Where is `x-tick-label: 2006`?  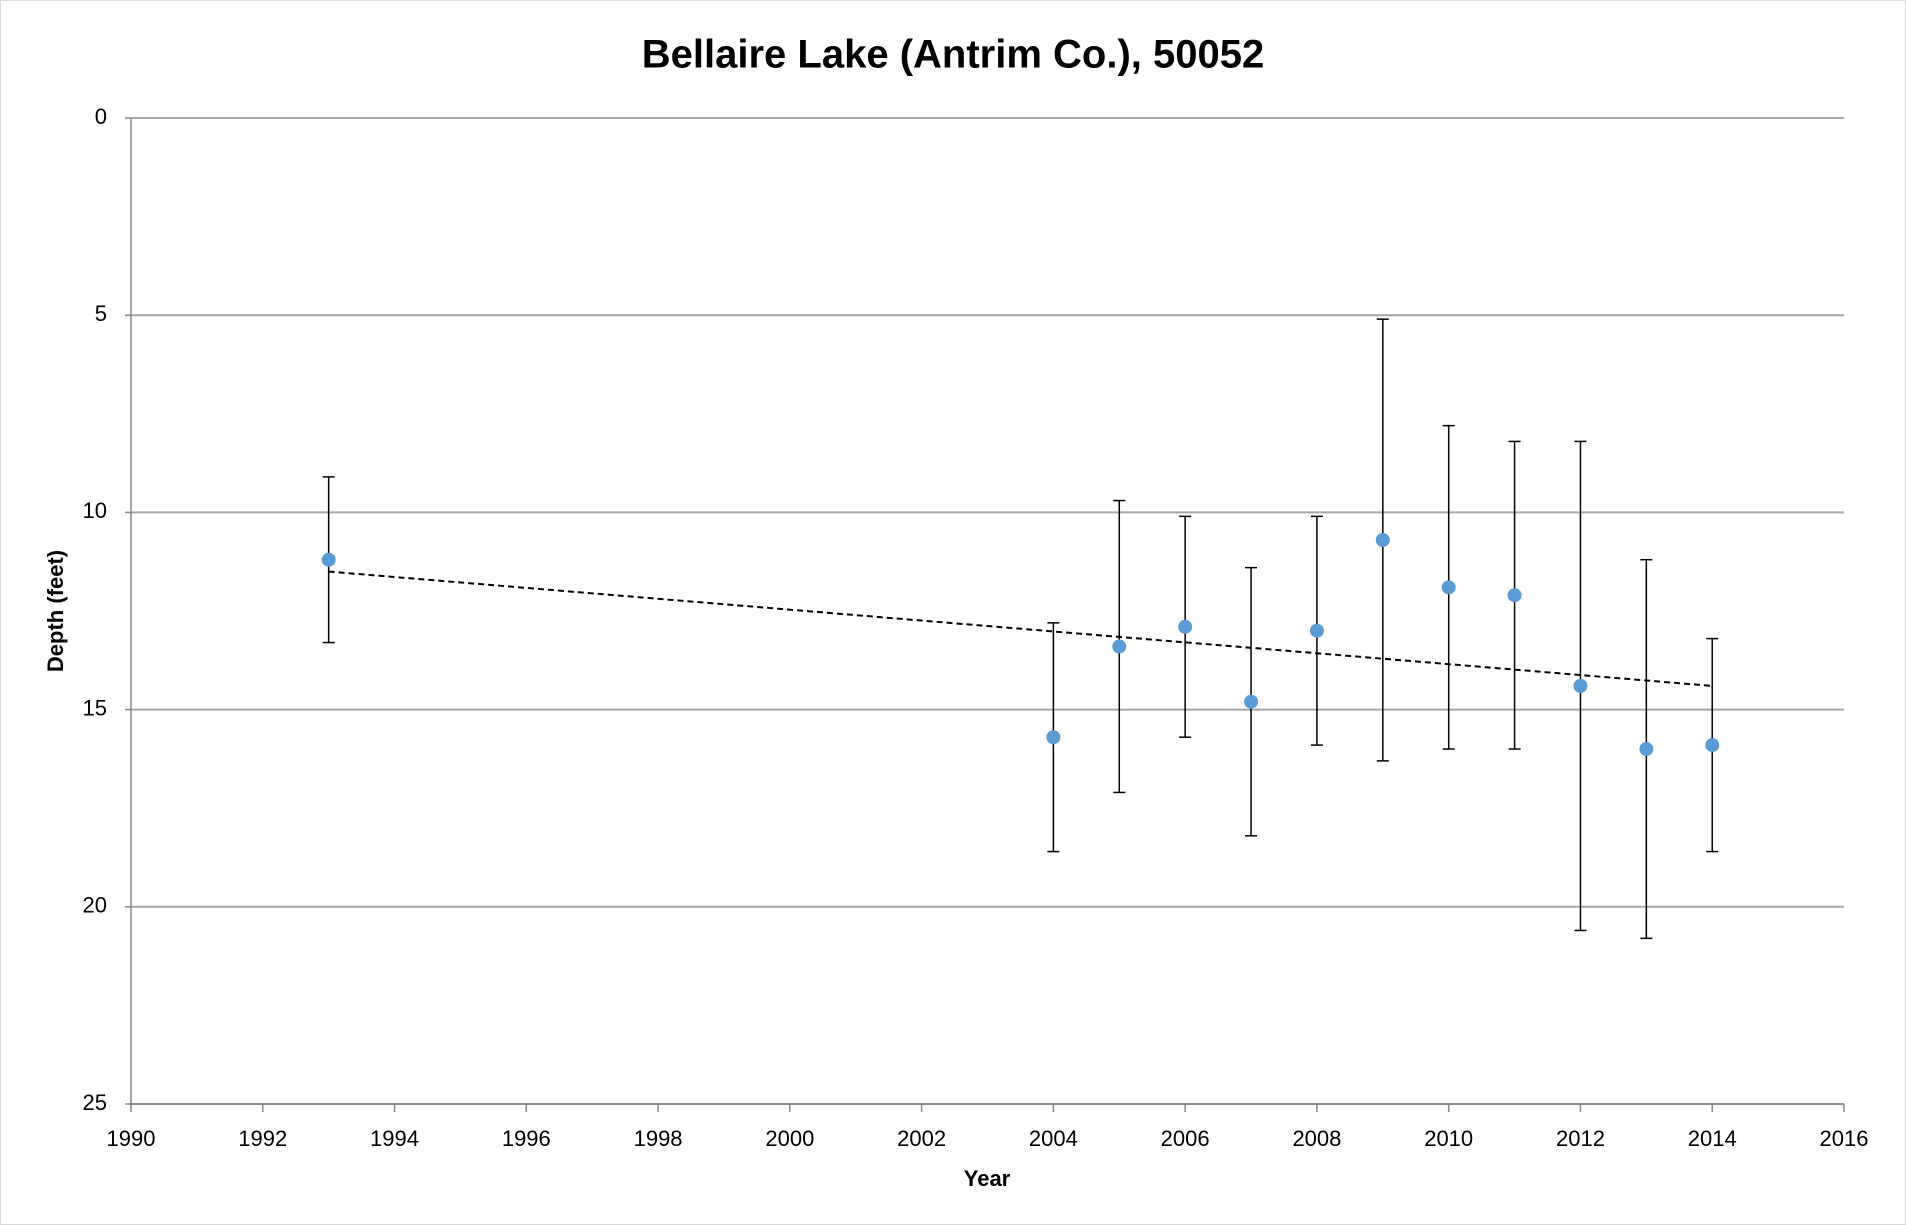 x-tick-label: 2006 is located at coordinates (1185, 1138).